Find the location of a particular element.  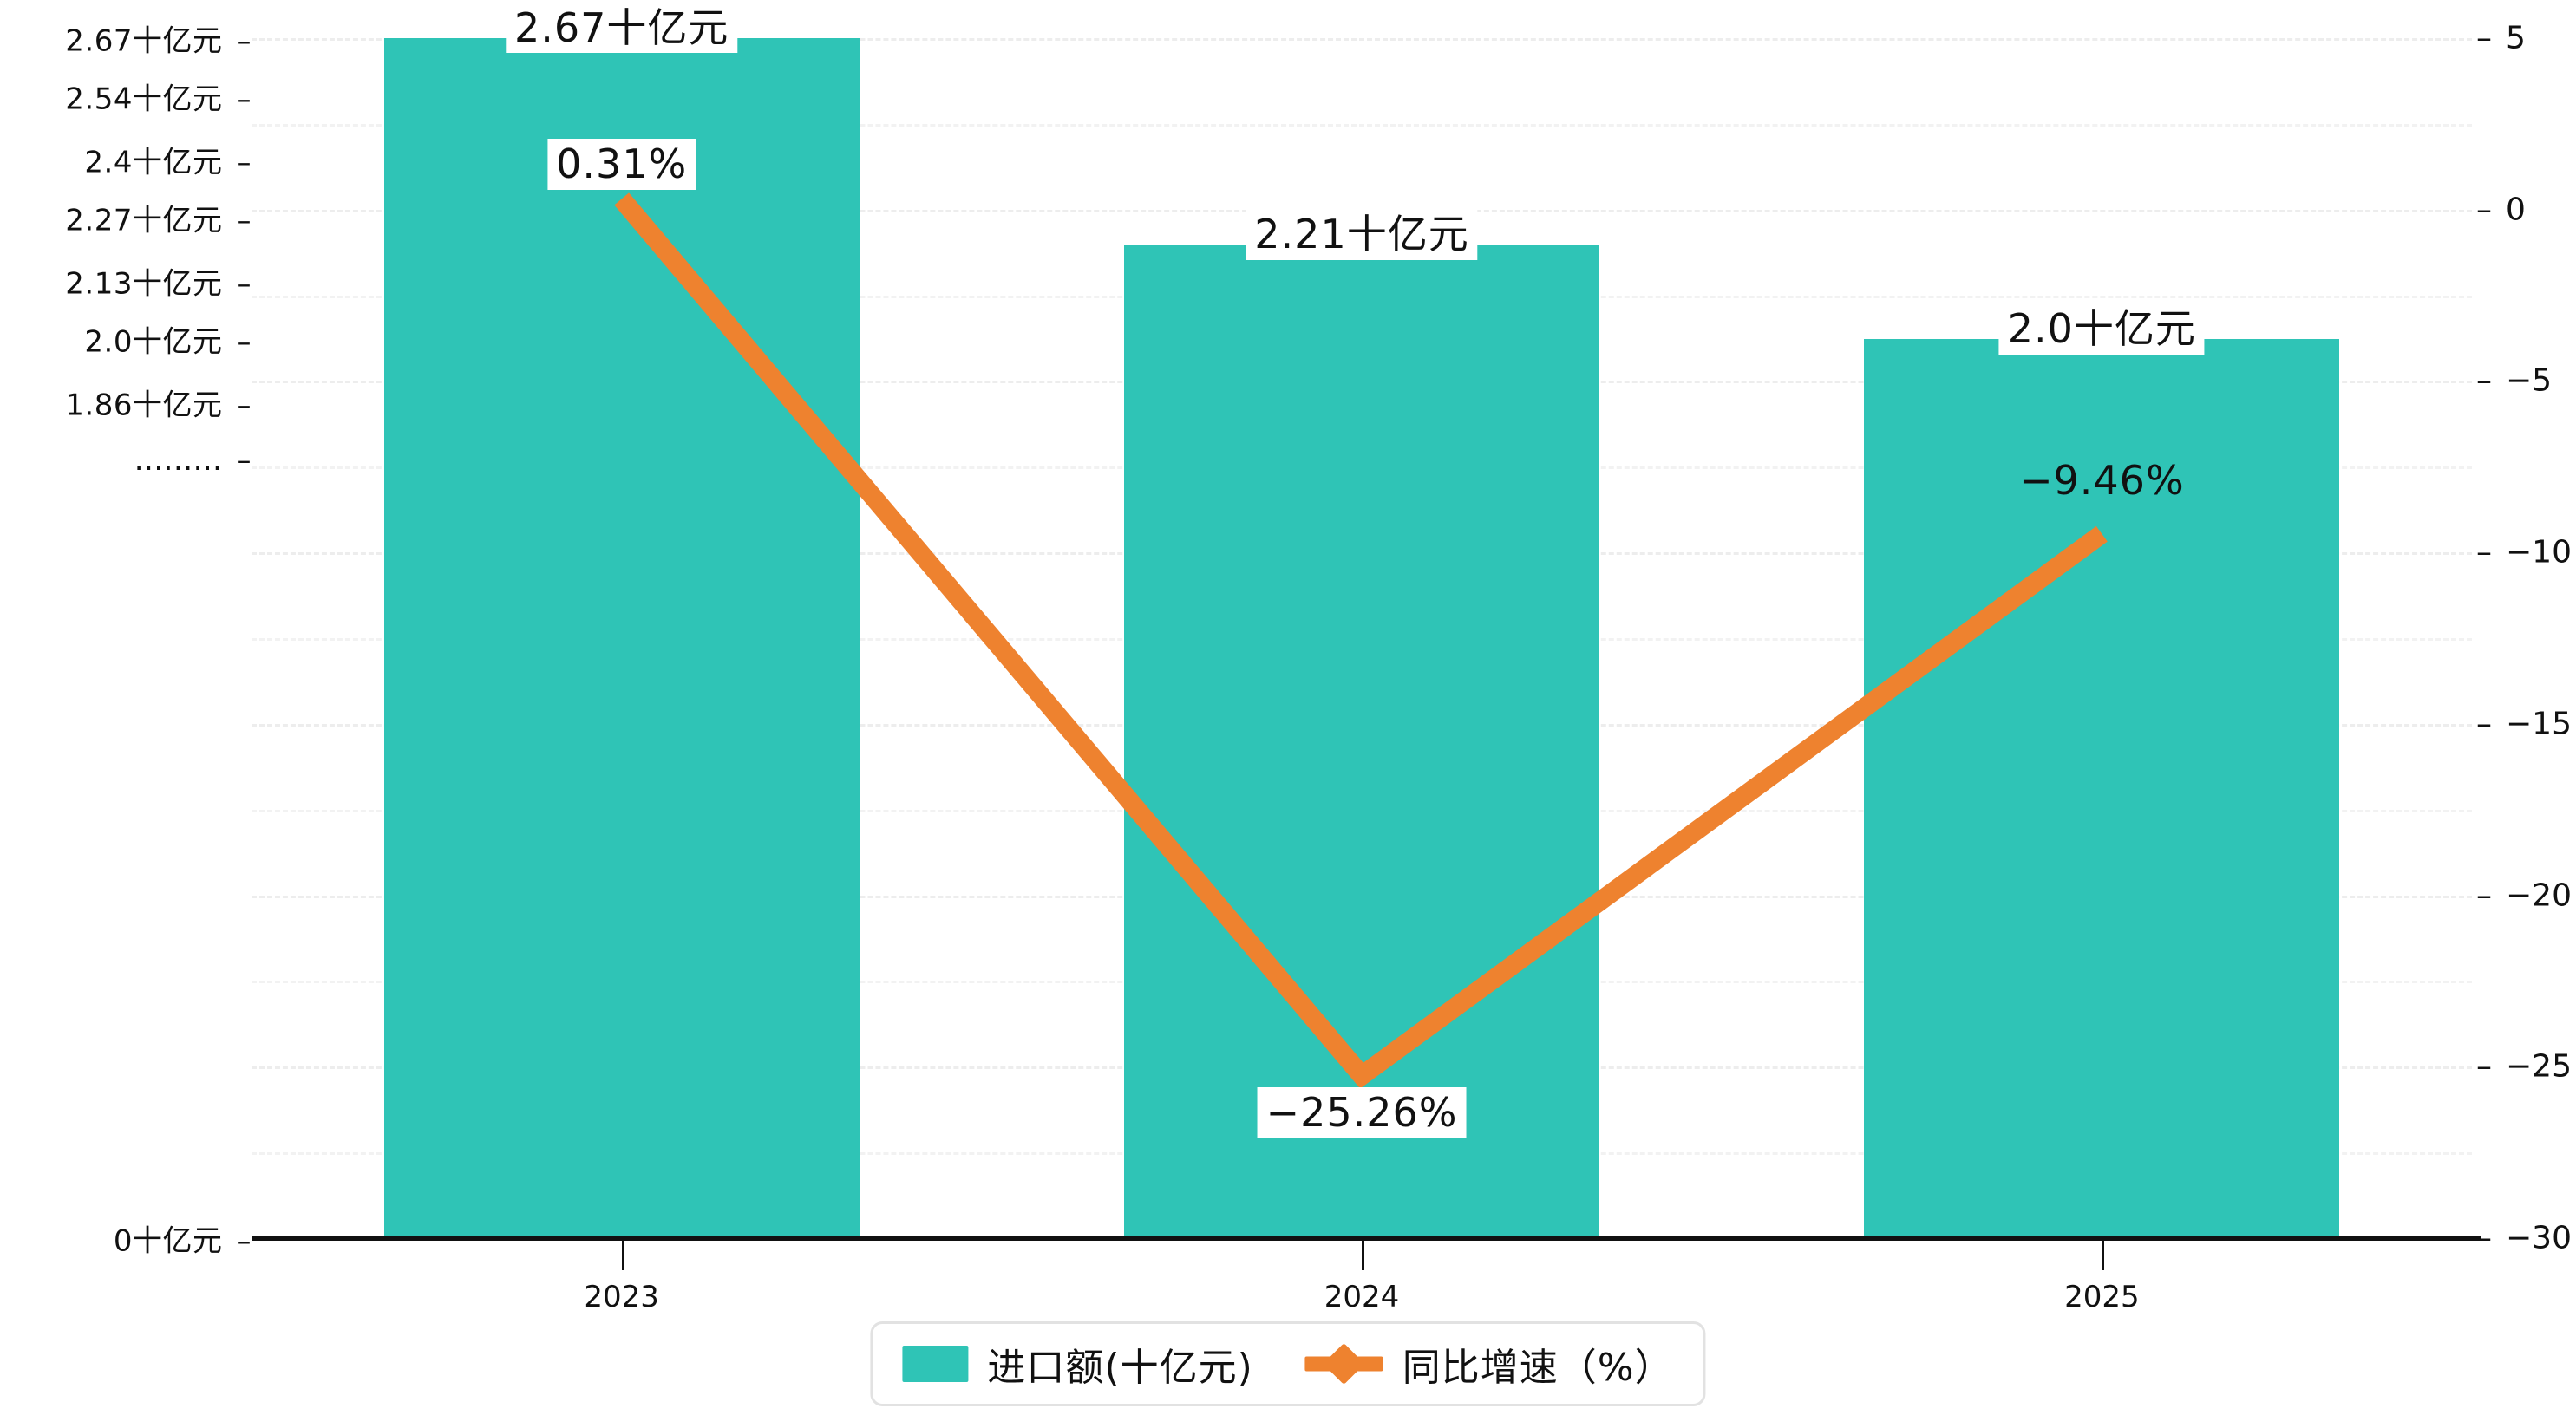

chart-legend: 进口额(十亿元) 同比增速（%） is located at coordinates (1288, 1363).